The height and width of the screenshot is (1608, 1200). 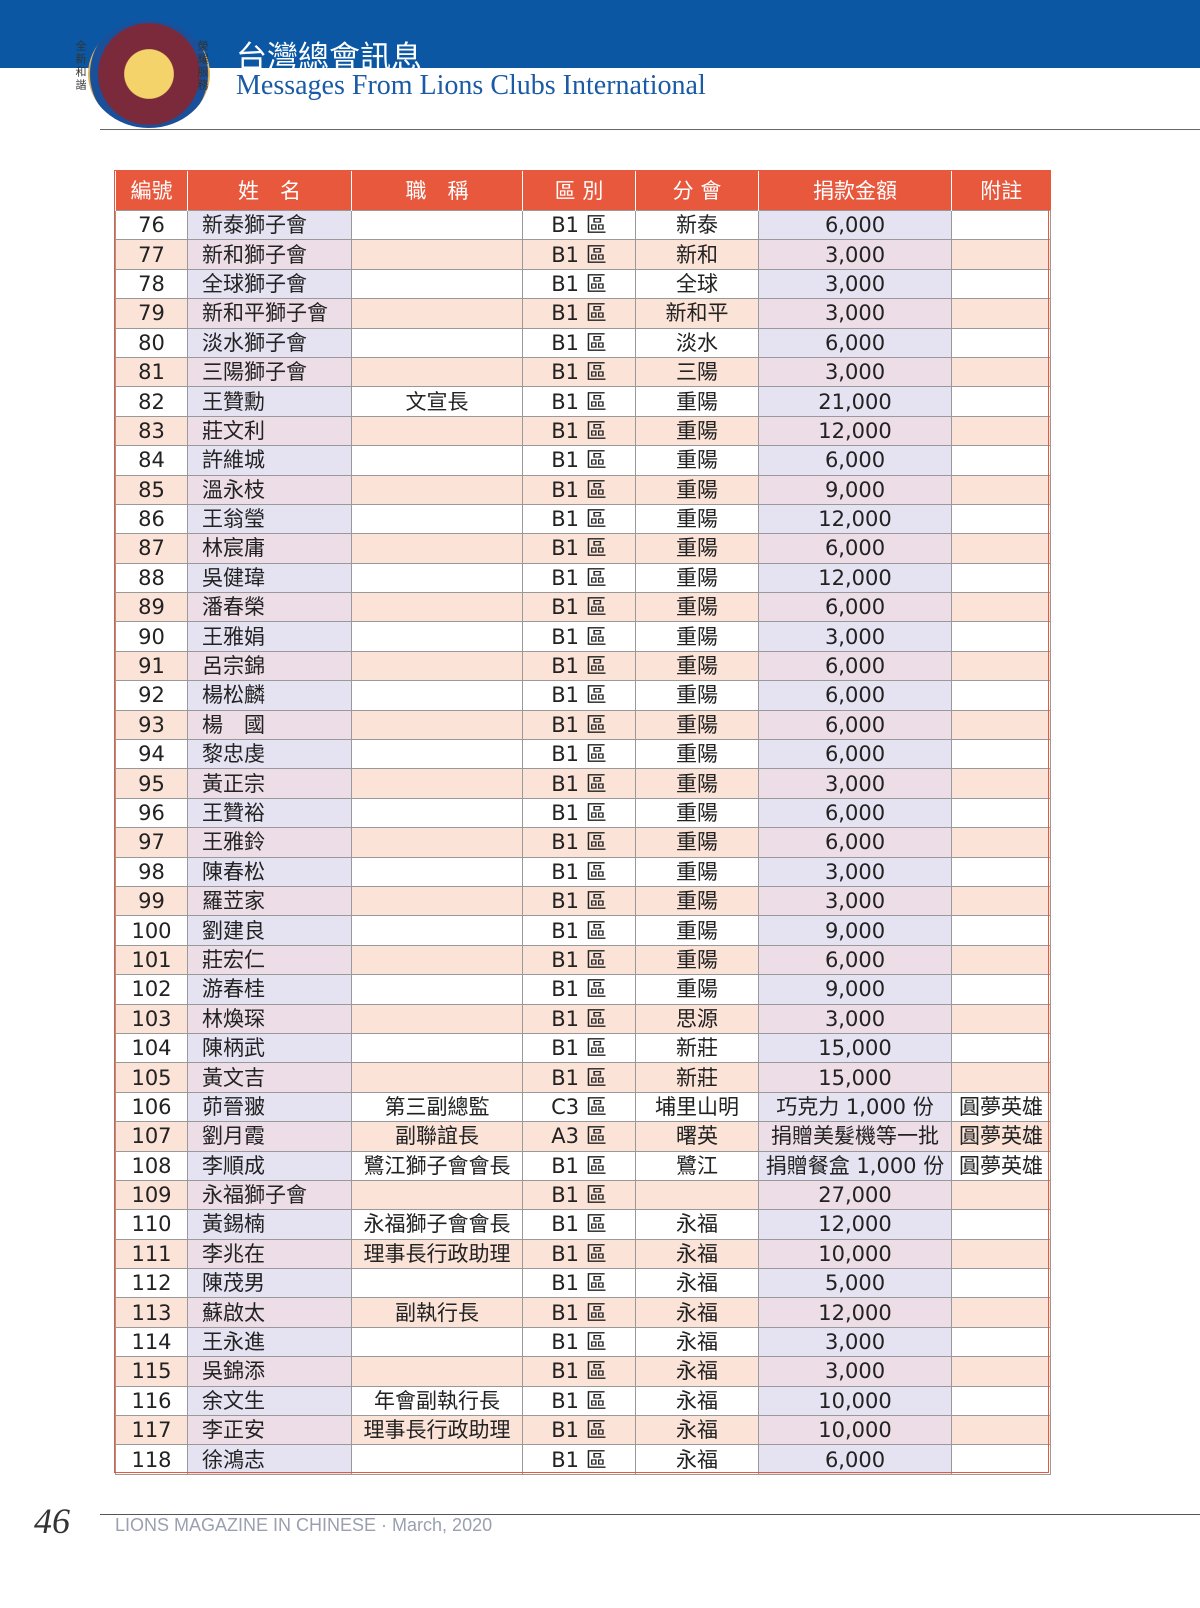 I want to click on table-cell: 全球, so click(x=697, y=284).